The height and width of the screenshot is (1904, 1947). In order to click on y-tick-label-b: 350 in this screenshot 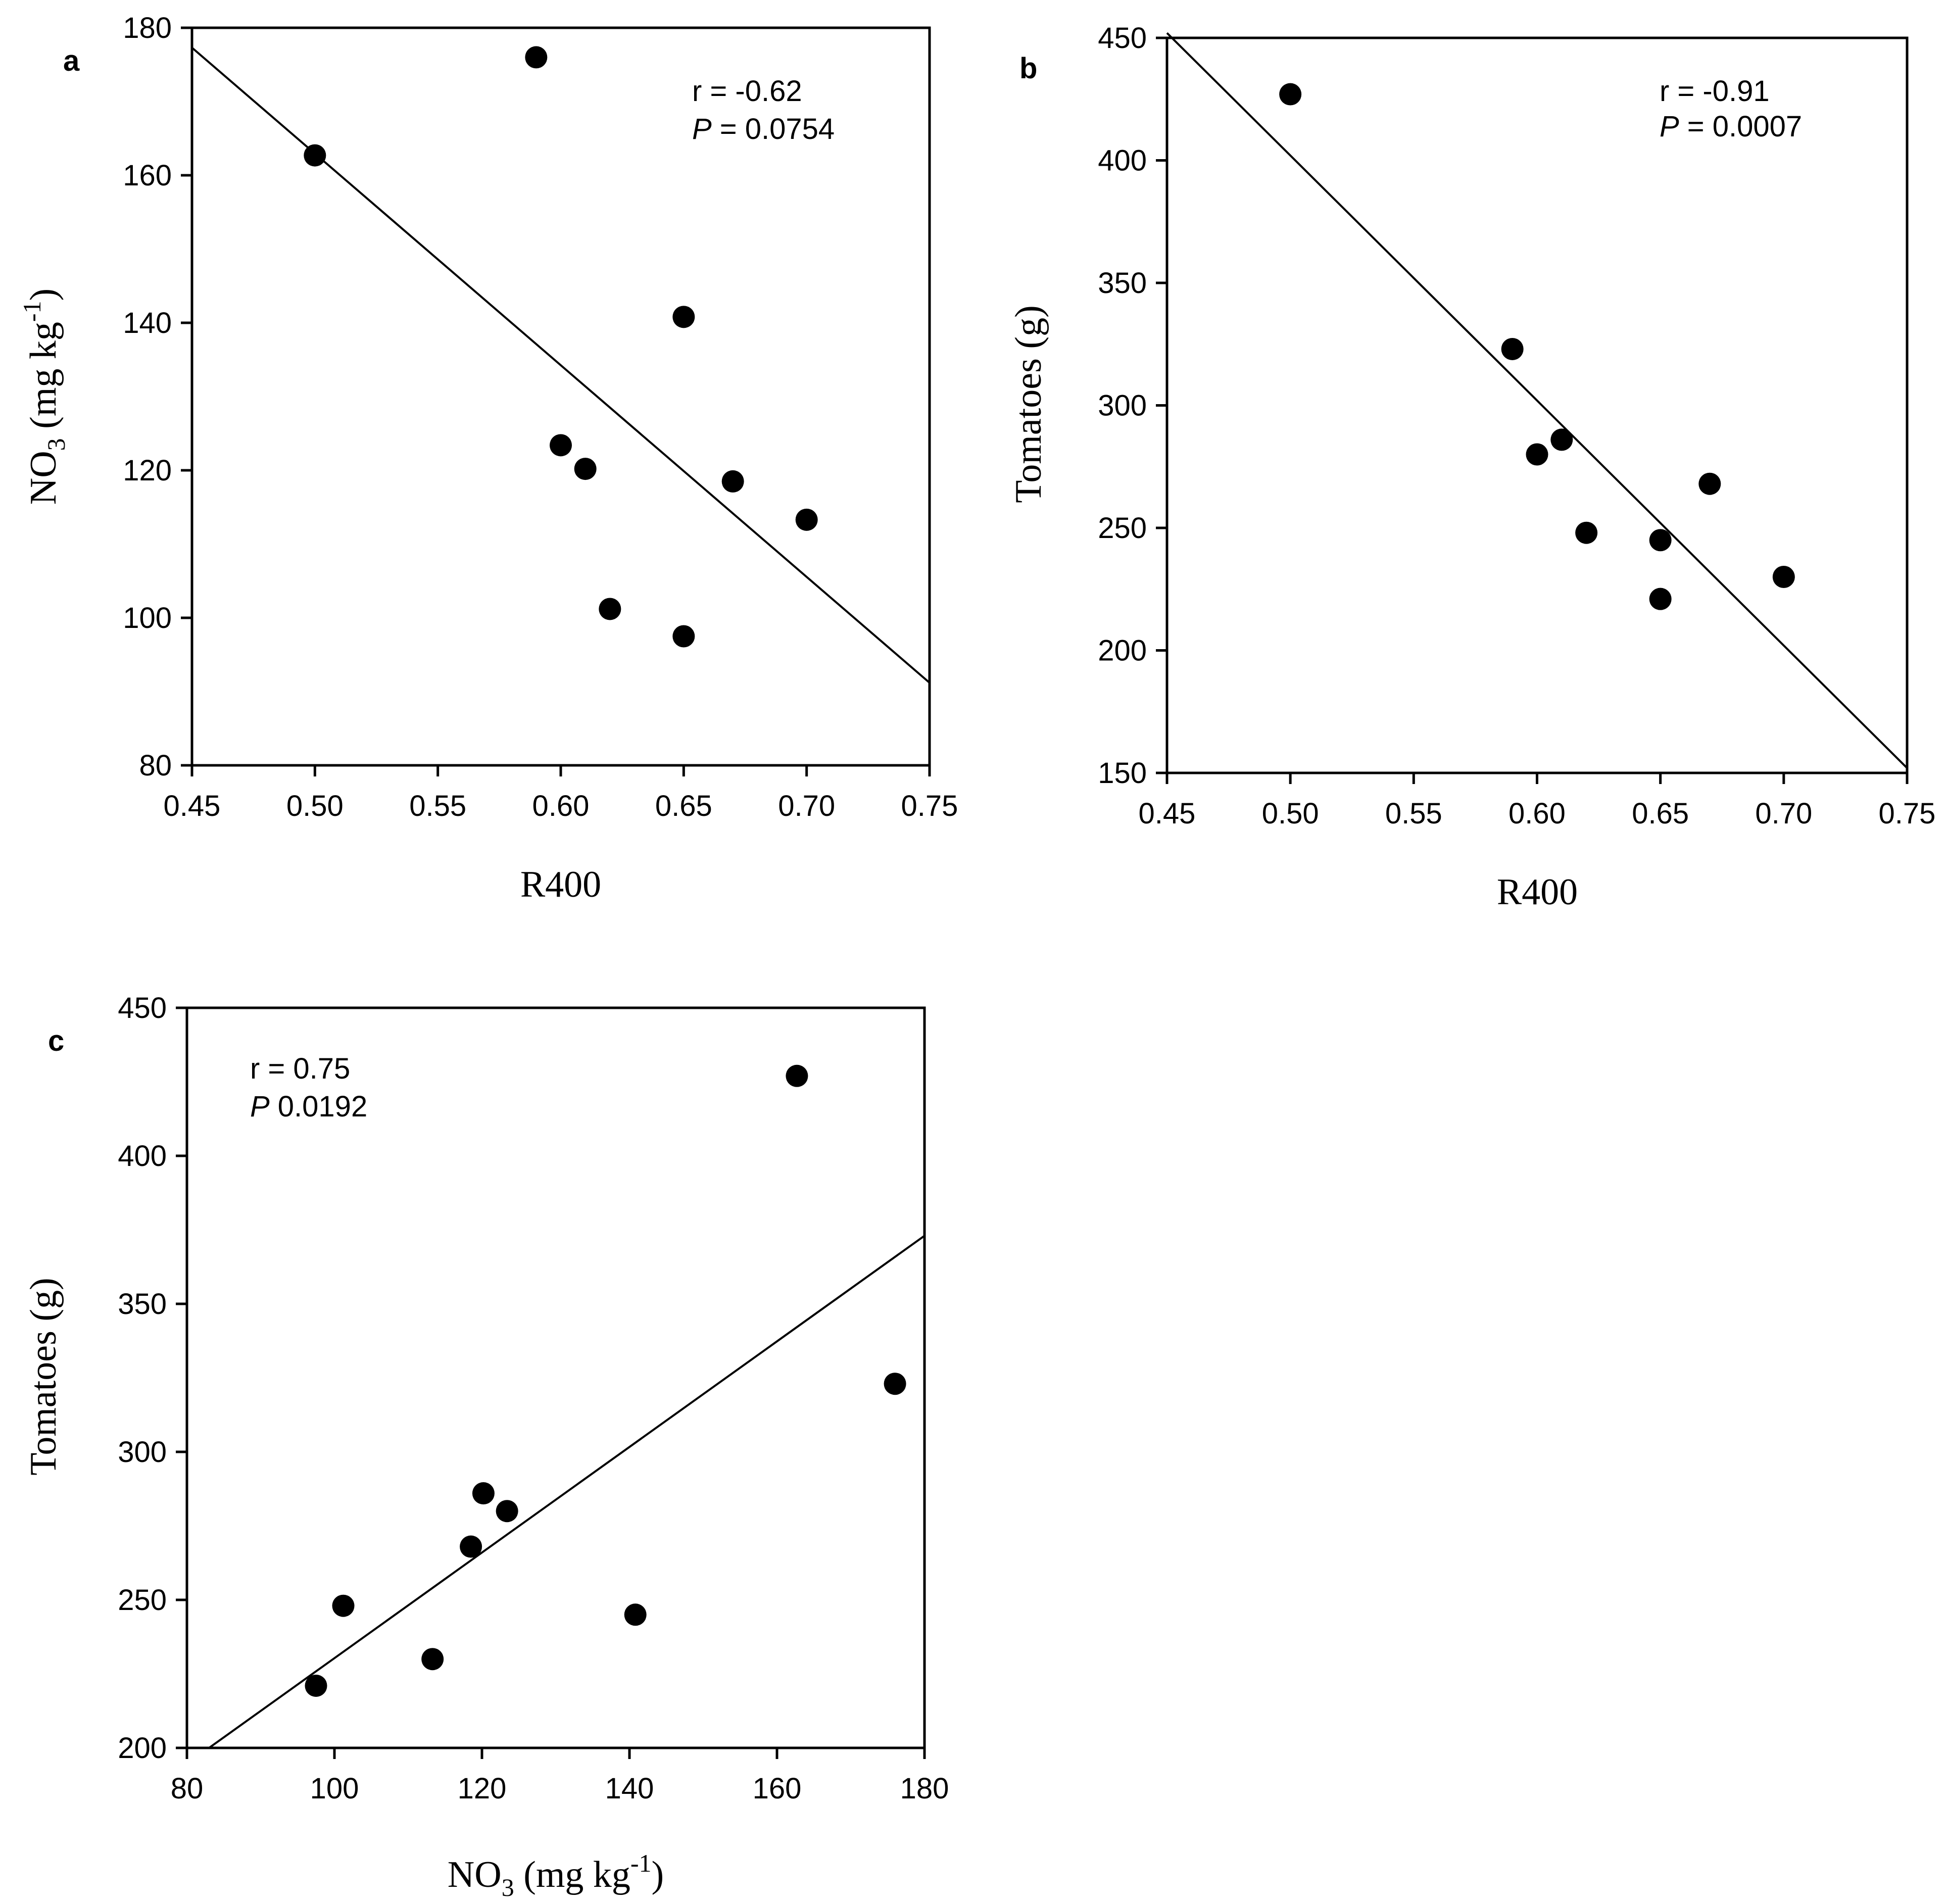, I will do `click(1122, 283)`.